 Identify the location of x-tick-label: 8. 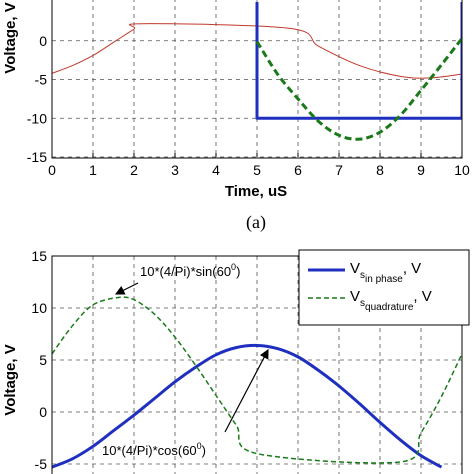
(380, 170).